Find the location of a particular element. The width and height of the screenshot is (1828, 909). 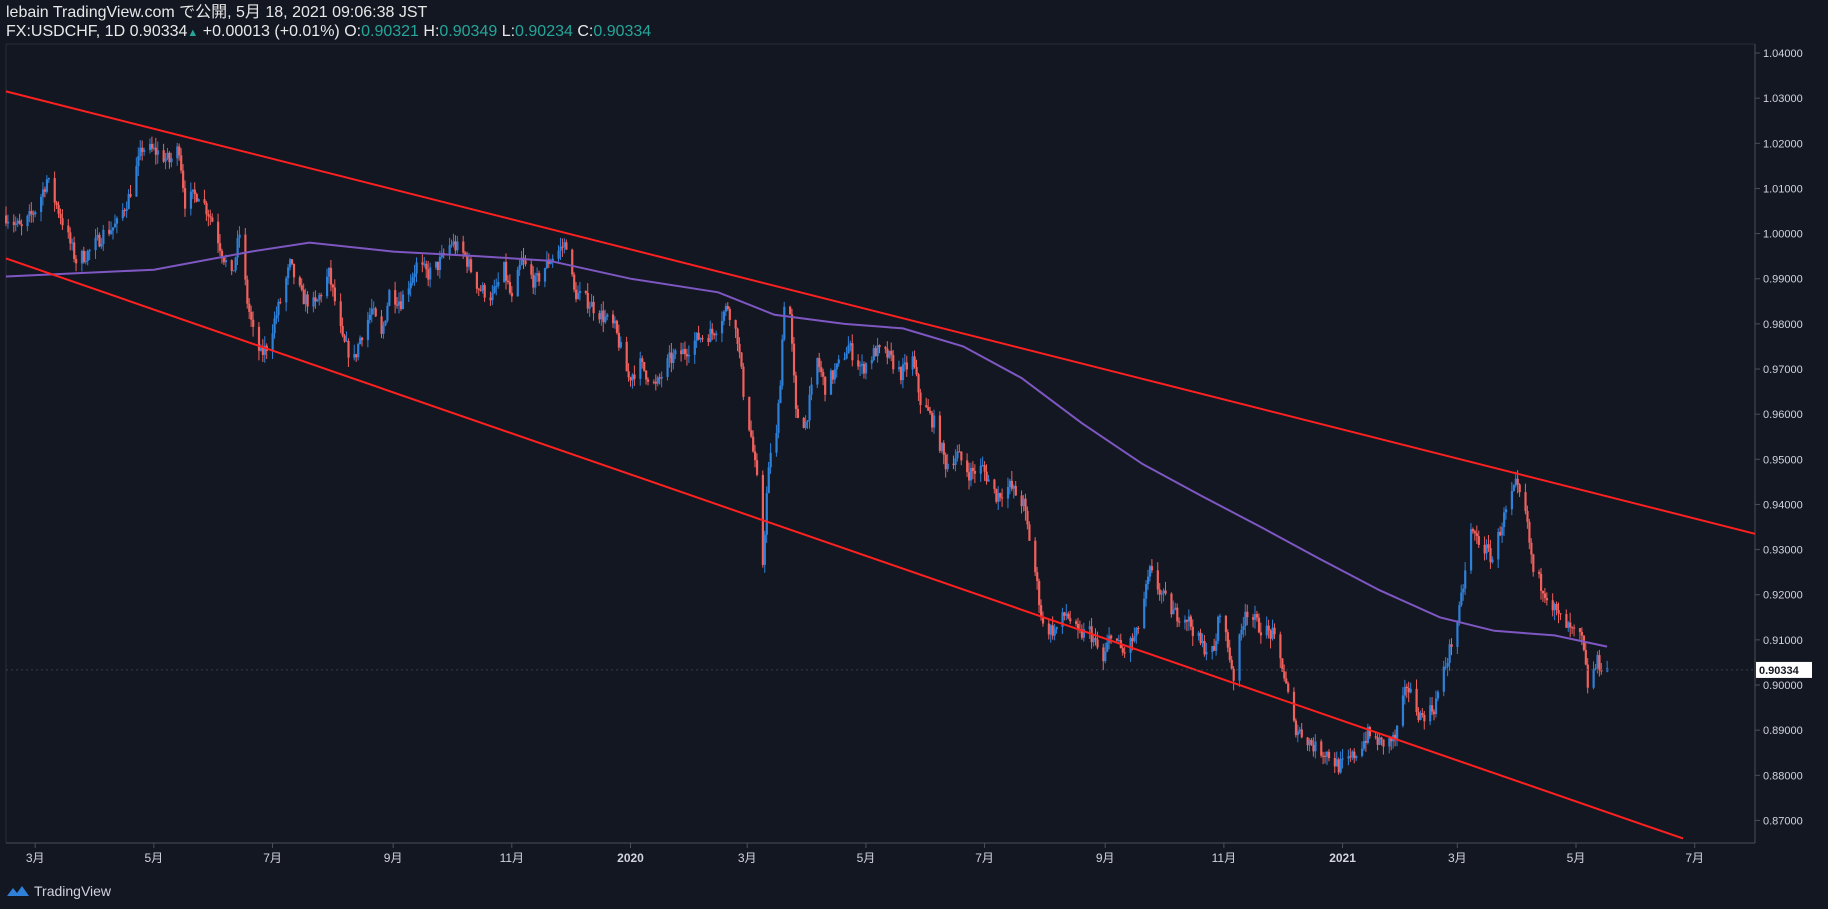

time-axis: 3月 5月 7月 9月 11月 2020 3月 5月 7月 9月 11月 2021 3月 5月 7月 is located at coordinates (865, 854).